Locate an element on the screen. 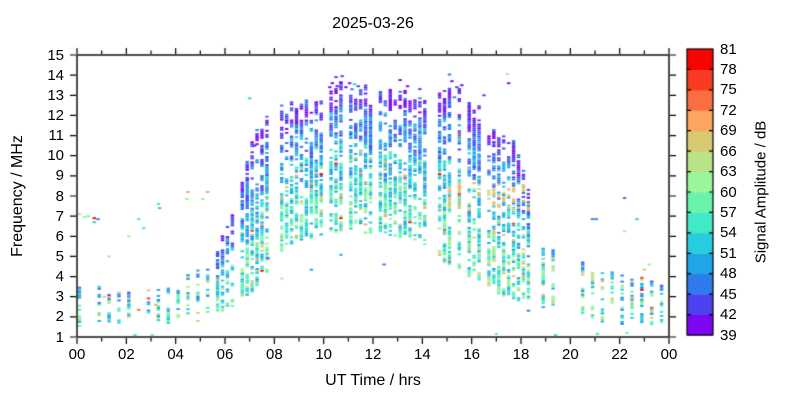 The image size is (800, 400). colorbar-tick-label: 60 is located at coordinates (728, 192).